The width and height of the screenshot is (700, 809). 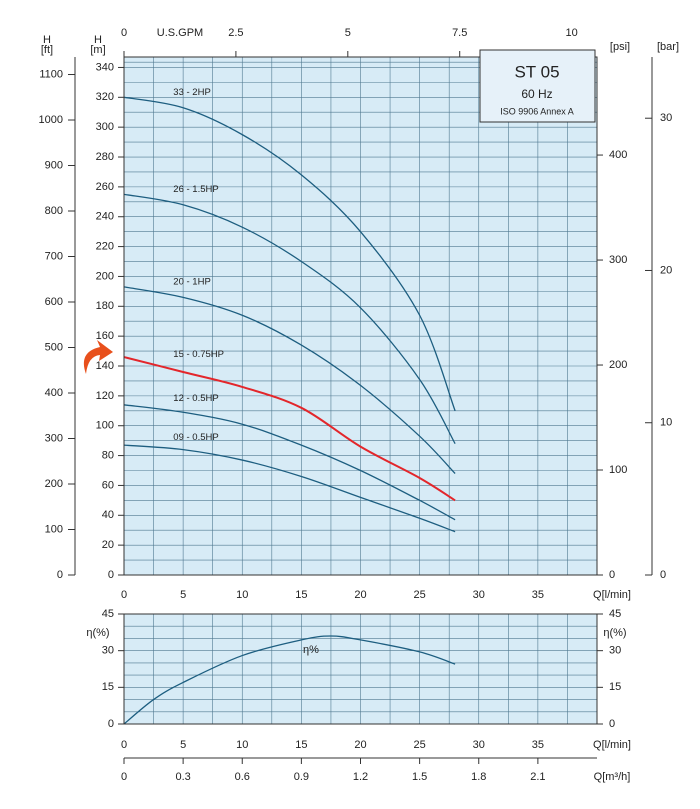 What do you see at coordinates (571, 33) in the screenshot?
I see `gpm-tick-label: 10` at bounding box center [571, 33].